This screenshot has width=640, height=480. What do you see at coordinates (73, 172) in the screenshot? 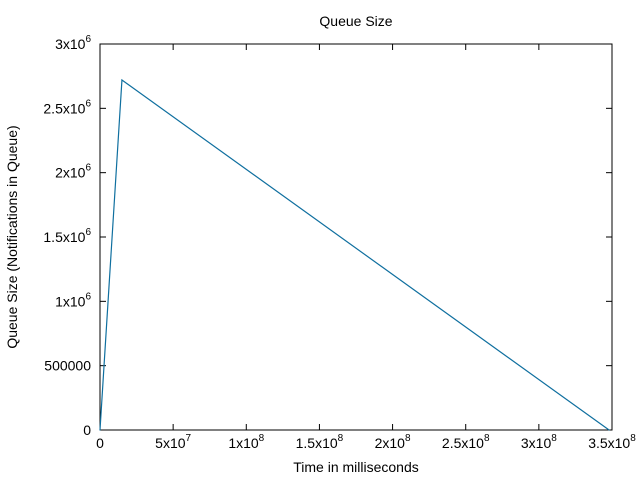
I see `y-tick-label: 2x10⁶` at bounding box center [73, 172].